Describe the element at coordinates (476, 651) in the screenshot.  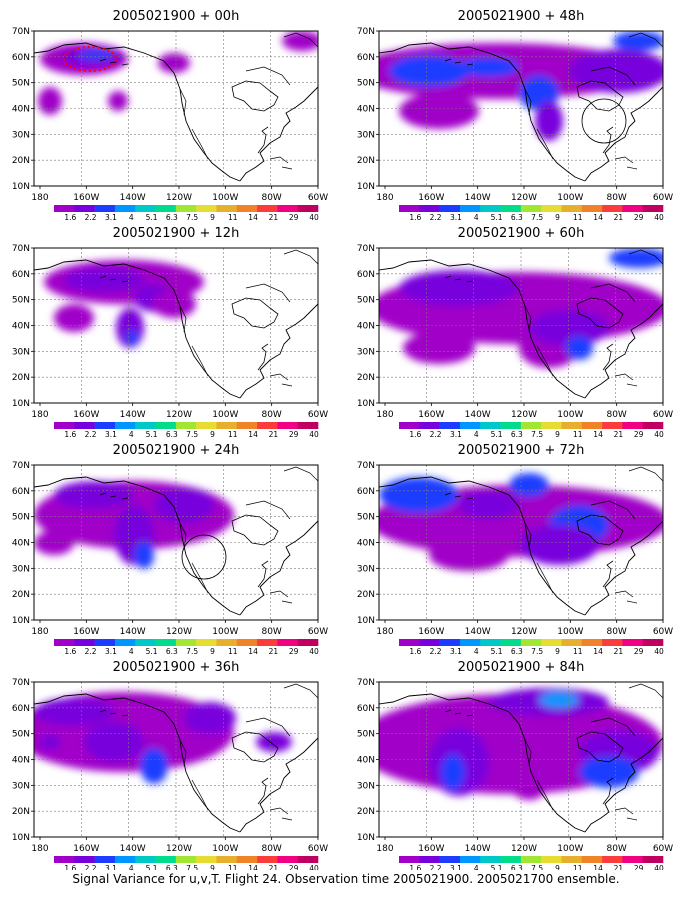
I see `colorbar-label: 4` at that location.